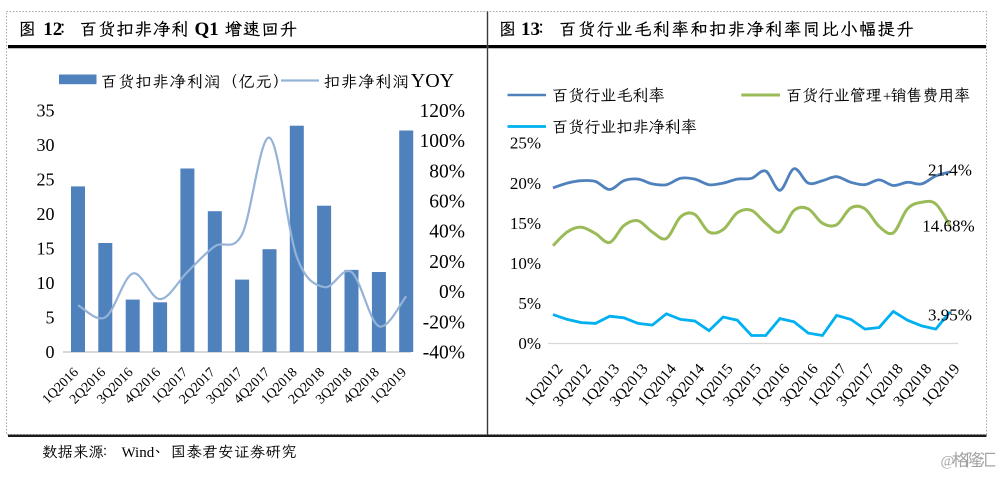 This screenshot has height=478, width=1000. Describe the element at coordinates (948, 225) in the screenshot. I see `svg-text: 14.68%` at that location.